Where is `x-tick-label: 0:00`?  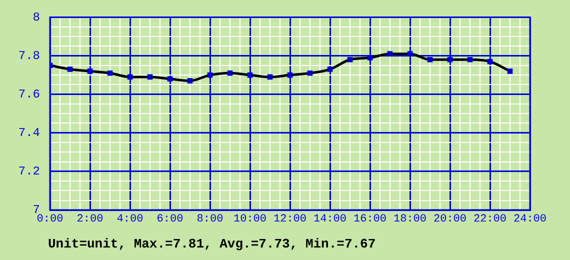 x-tick-label: 0:00 is located at coordinates (50, 220).